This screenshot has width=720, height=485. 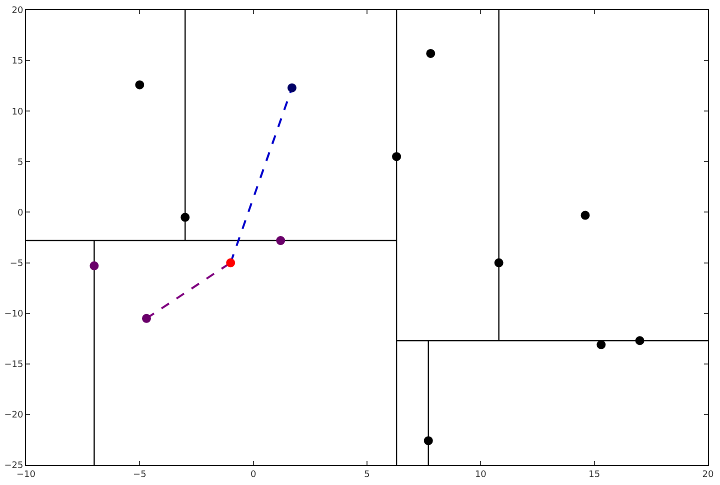 I want to click on y-tick-label: −10, so click(x=14, y=314).